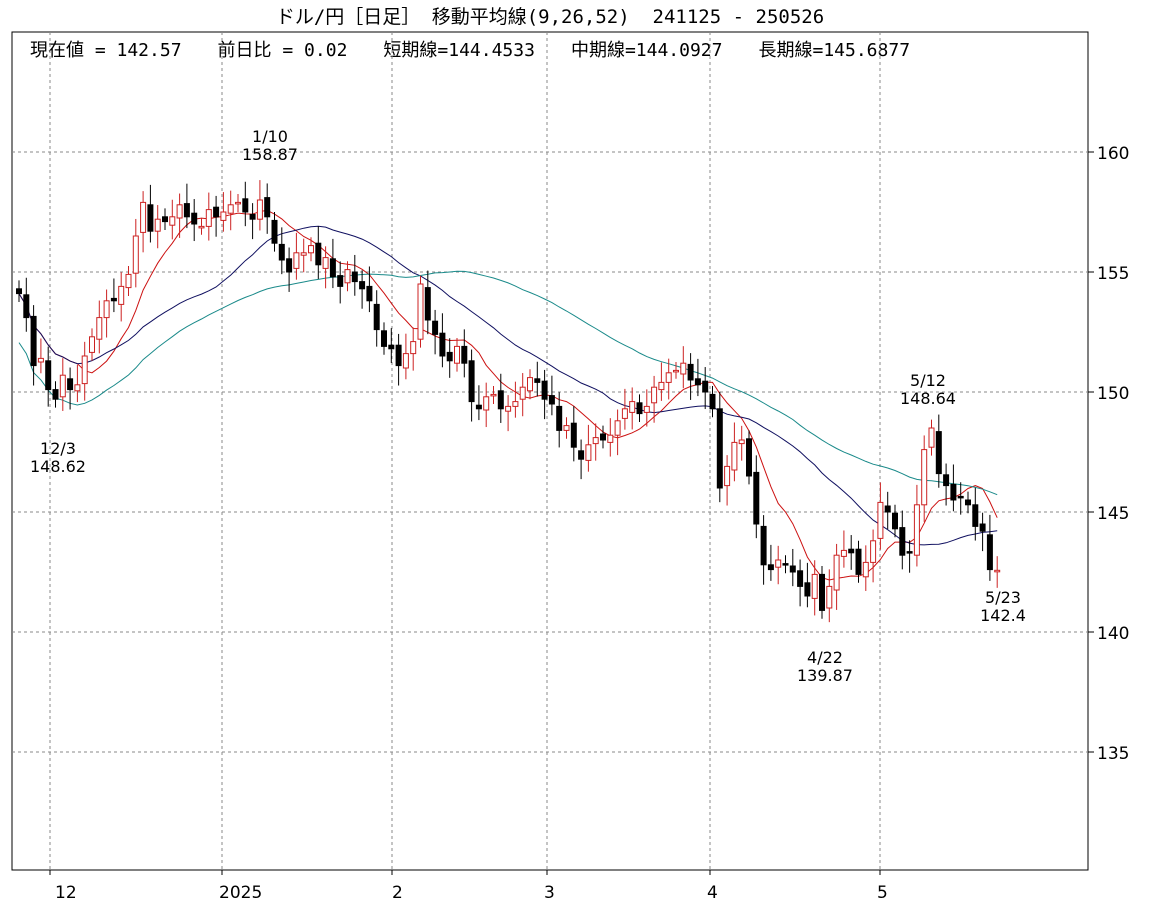 This screenshot has height=902, width=1171. What do you see at coordinates (882, 892) in the screenshot?
I see `x-tick-label: 5` at bounding box center [882, 892].